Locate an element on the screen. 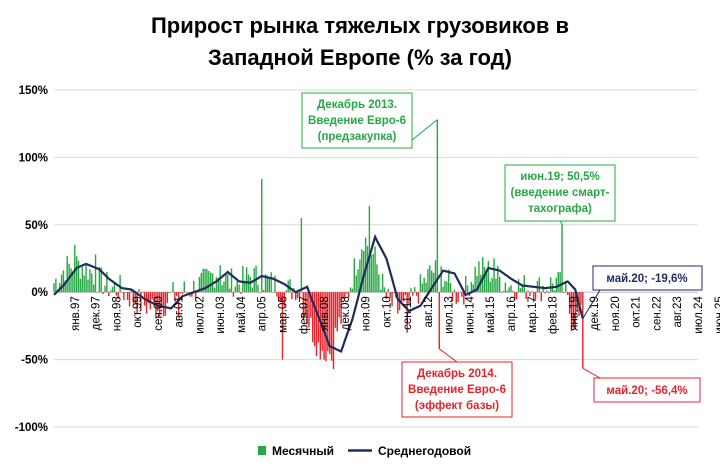  annotation-may20-monthly-box is located at coordinates (647, 390).